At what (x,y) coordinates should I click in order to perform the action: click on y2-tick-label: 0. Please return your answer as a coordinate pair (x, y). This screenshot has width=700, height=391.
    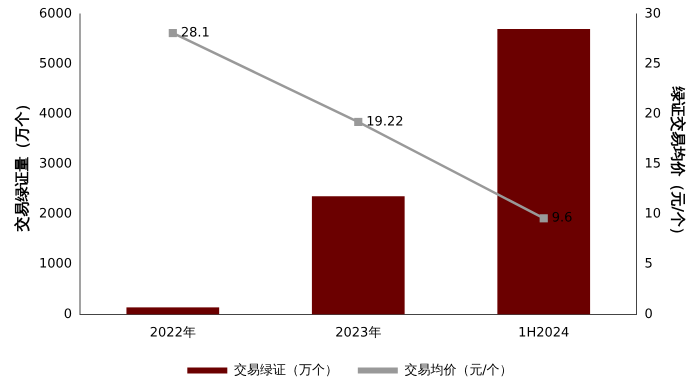
    Looking at the image, I should click on (648, 314).